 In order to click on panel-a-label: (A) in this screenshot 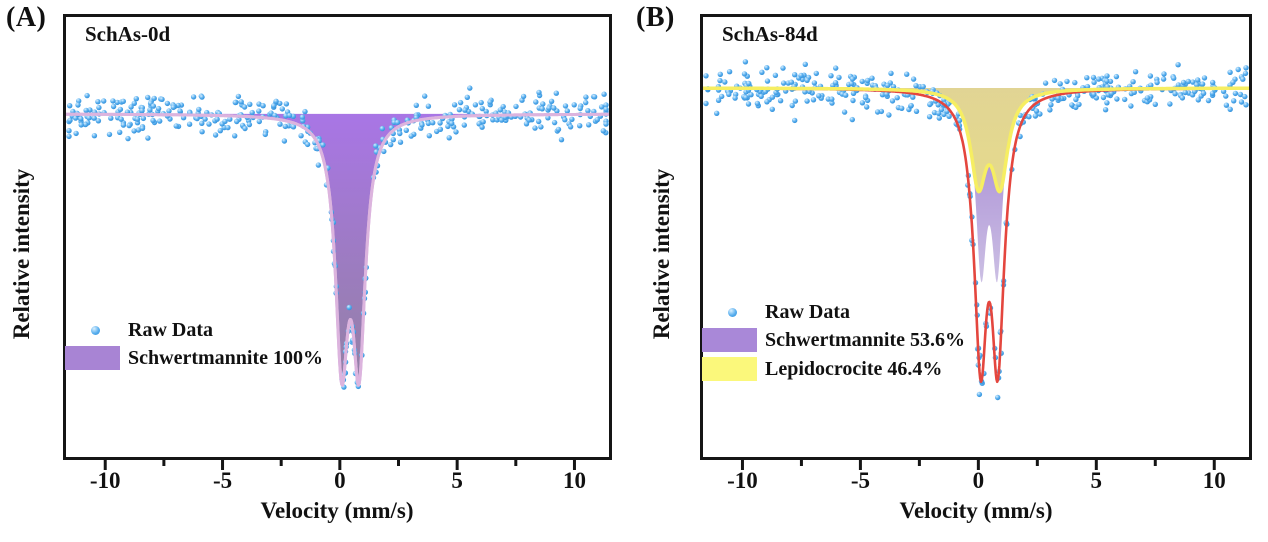, I will do `click(26, 17)`.